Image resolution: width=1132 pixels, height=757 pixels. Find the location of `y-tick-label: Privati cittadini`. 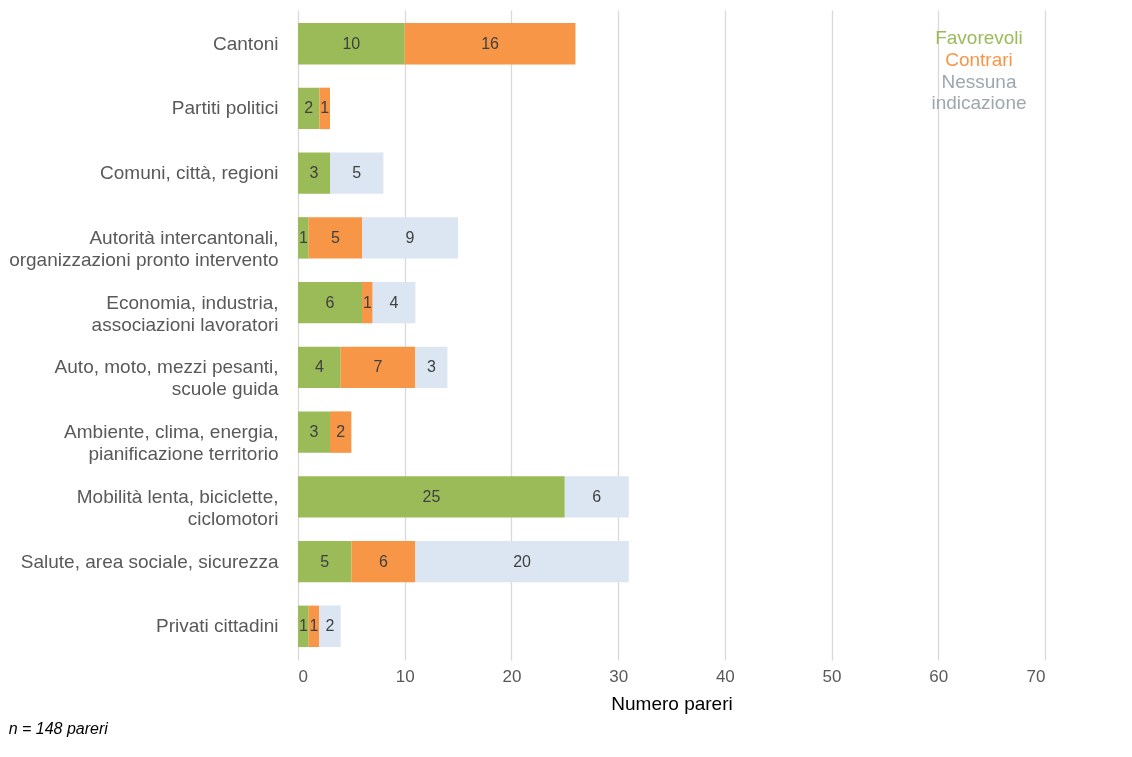

y-tick-label: Privati cittadini is located at coordinates (217, 626).